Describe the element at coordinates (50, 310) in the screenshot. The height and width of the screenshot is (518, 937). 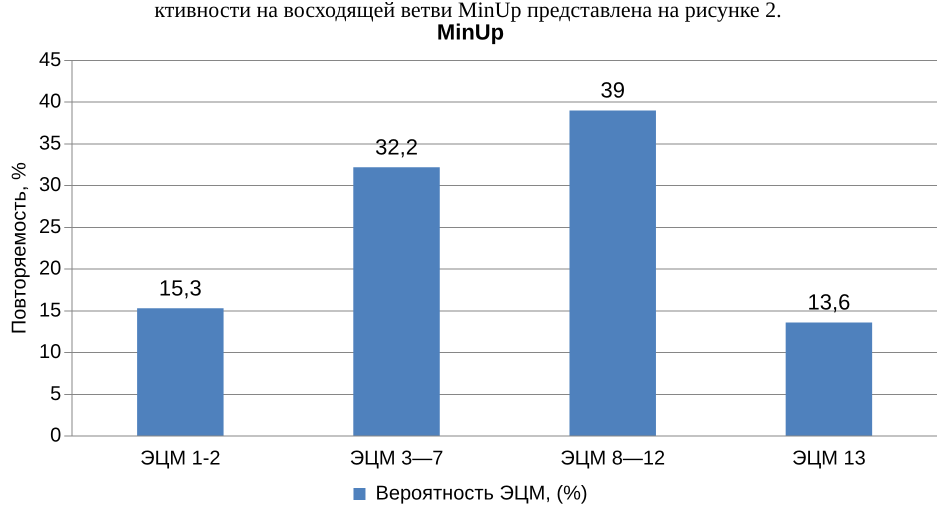
I see `y-tick-label: 15` at that location.